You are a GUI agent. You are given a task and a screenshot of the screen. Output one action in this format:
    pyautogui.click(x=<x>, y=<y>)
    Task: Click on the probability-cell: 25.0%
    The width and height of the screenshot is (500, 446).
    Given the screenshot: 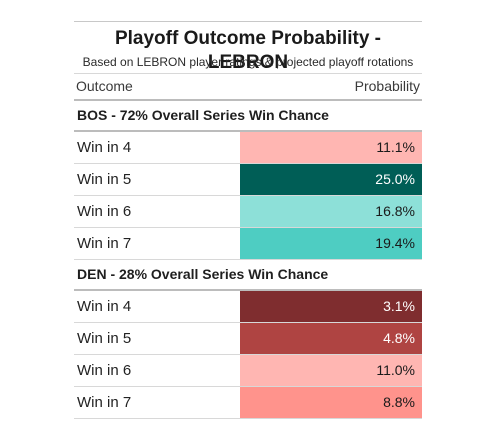 What is the action you would take?
    pyautogui.click(x=331, y=179)
    